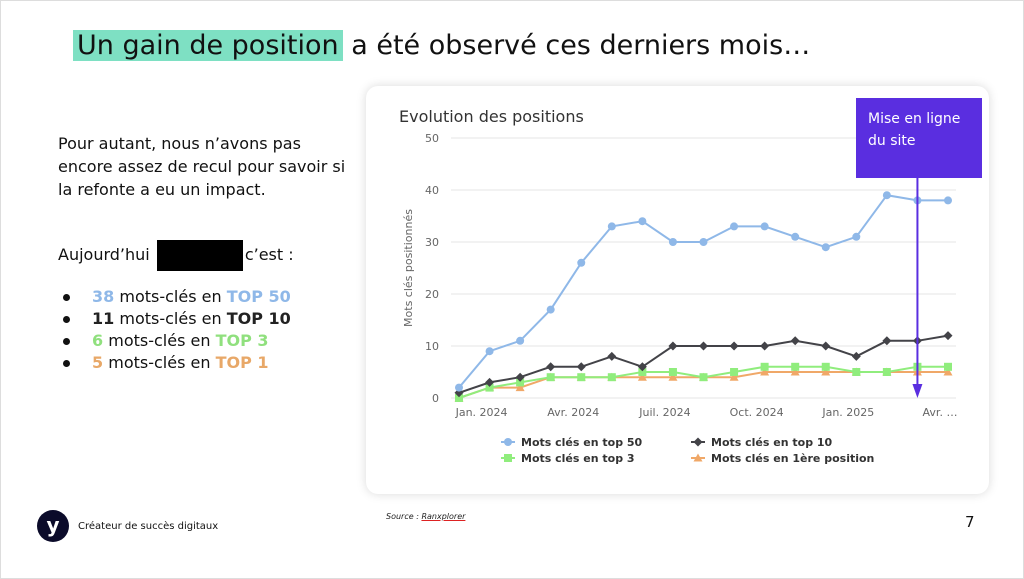  Describe the element at coordinates (432, 242) in the screenshot. I see `y-tick-label: 30` at that location.